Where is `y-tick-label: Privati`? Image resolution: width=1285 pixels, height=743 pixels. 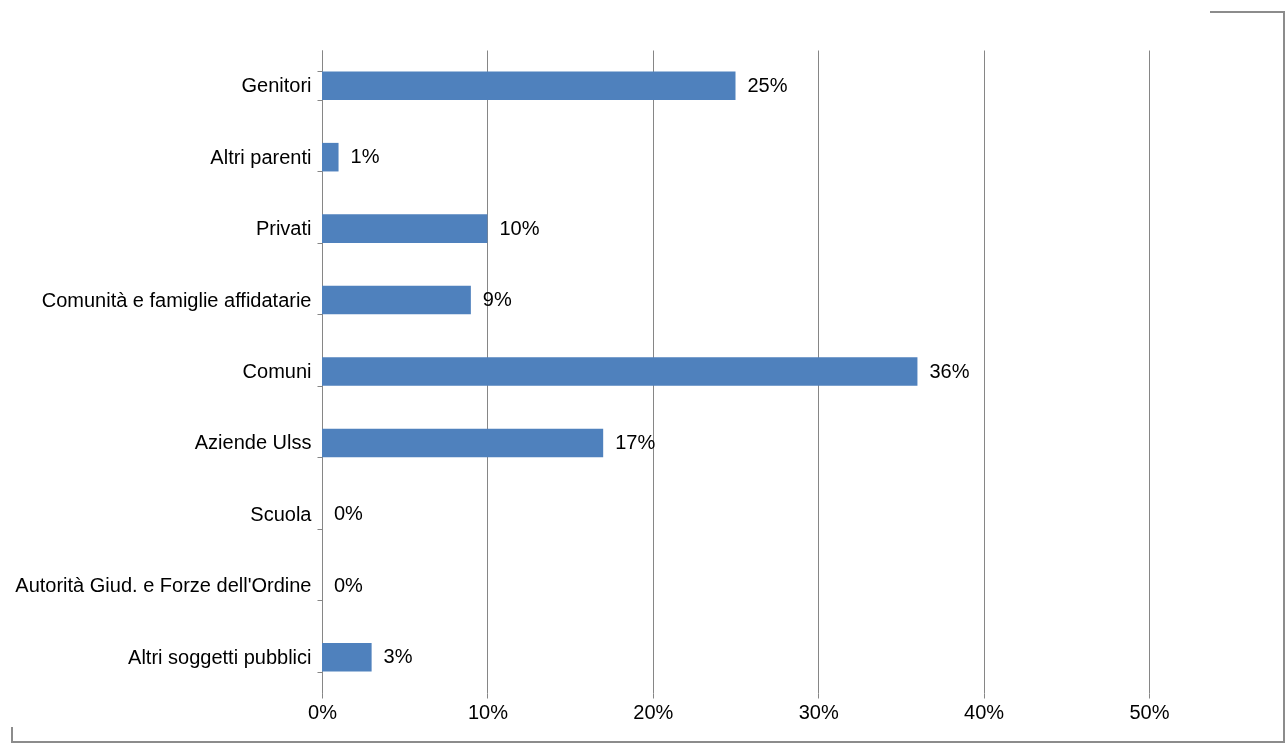 y-tick-label: Privati is located at coordinates (283, 228).